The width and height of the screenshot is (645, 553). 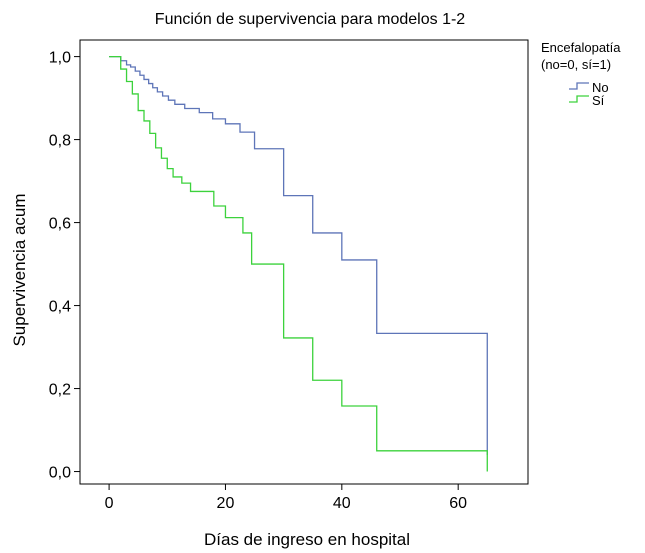 What do you see at coordinates (342, 503) in the screenshot?
I see `x-tick-label: 40` at bounding box center [342, 503].